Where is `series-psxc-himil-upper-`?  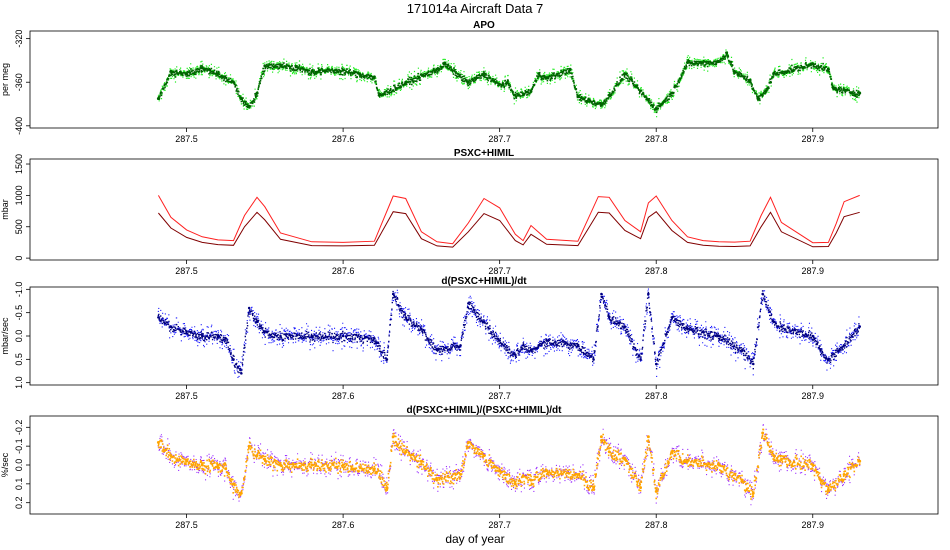 series-psxc-himil-upper- is located at coordinates (508, 219).